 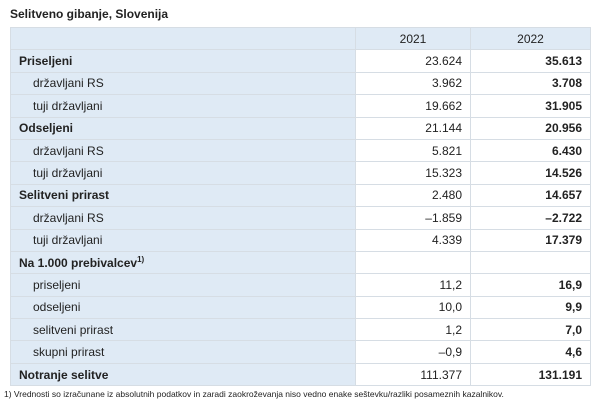 What do you see at coordinates (530, 240) in the screenshot?
I see `cell-value: 17.379` at bounding box center [530, 240].